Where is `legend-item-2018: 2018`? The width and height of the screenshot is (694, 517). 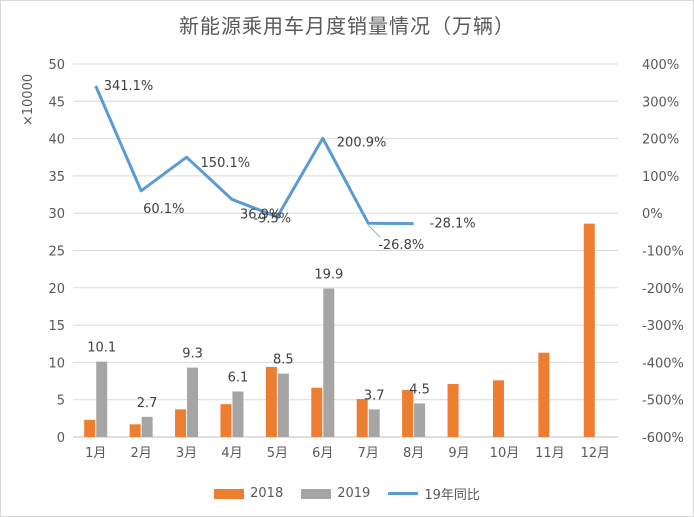
legend-item-2018: 2018 is located at coordinates (248, 493).